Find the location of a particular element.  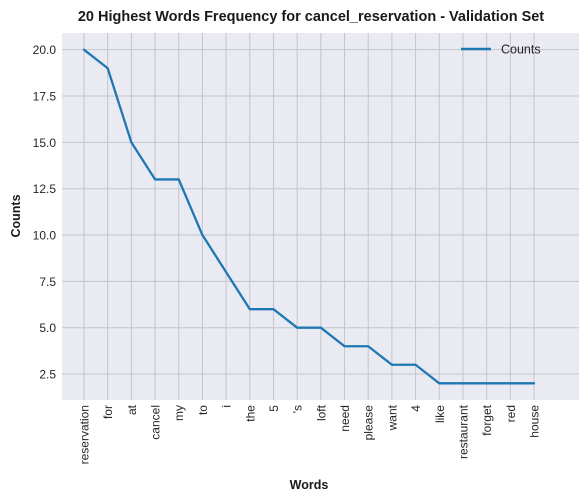

x-tick-label: forget is located at coordinates (487, 419).